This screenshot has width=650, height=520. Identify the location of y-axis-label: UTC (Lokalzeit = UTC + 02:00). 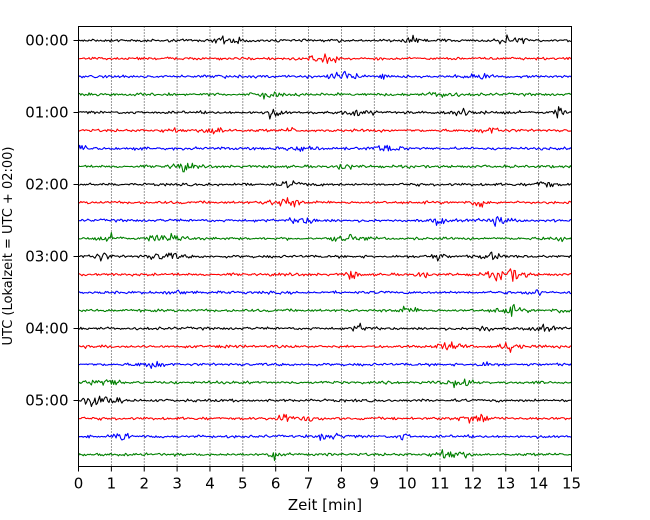
(8, 246).